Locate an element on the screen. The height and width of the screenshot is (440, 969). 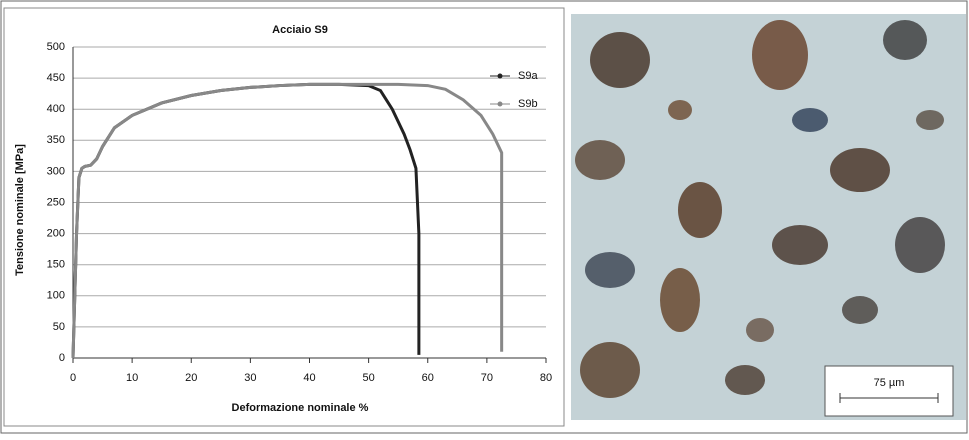
x-tick-label: 80 is located at coordinates (546, 378).